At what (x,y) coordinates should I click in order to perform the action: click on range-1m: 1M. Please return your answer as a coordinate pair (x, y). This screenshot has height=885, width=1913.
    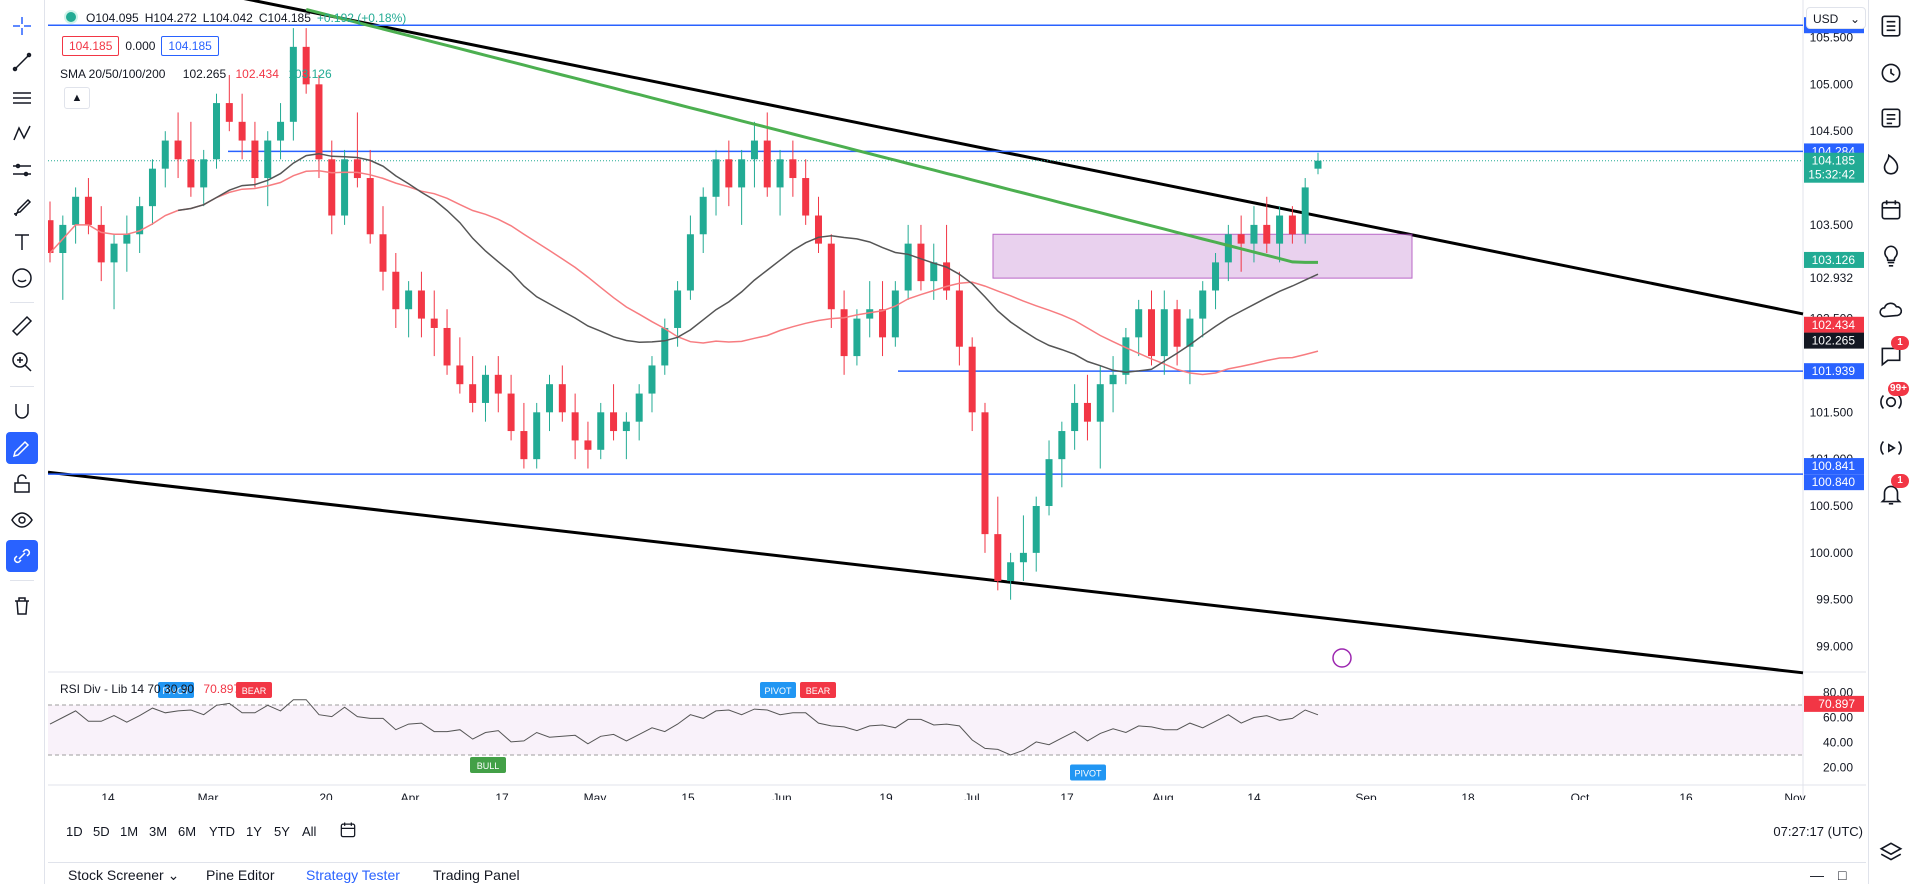
    Looking at the image, I should click on (129, 831).